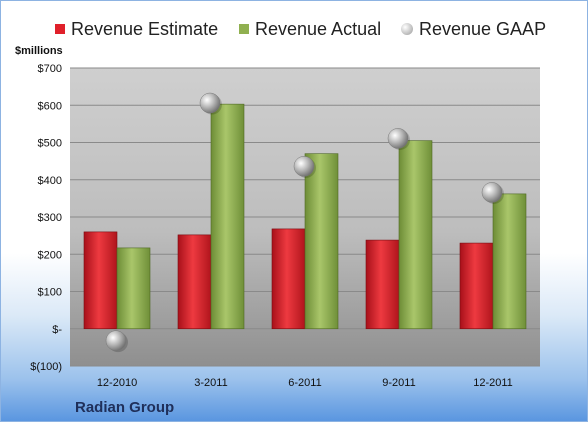 Image resolution: width=588 pixels, height=422 pixels. What do you see at coordinates (398, 383) in the screenshot?
I see `x-tick-label: 9-2011` at bounding box center [398, 383].